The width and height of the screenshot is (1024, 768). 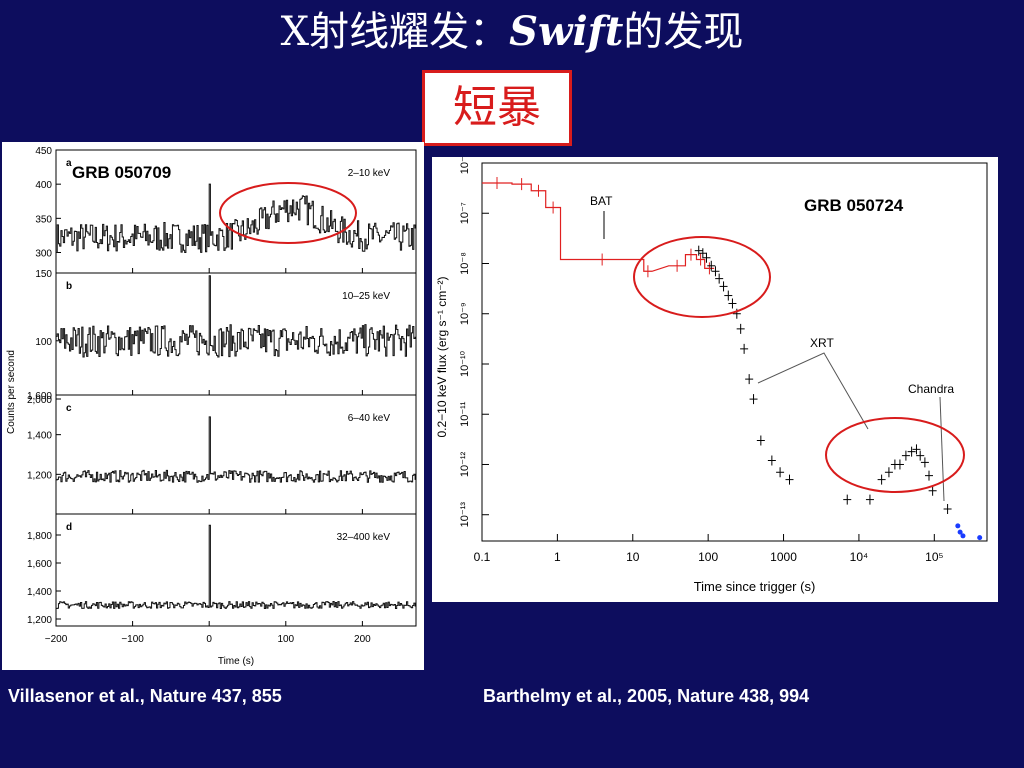 What do you see at coordinates (854, 205) in the screenshot?
I see `chart-title: GRB 050724` at bounding box center [854, 205].